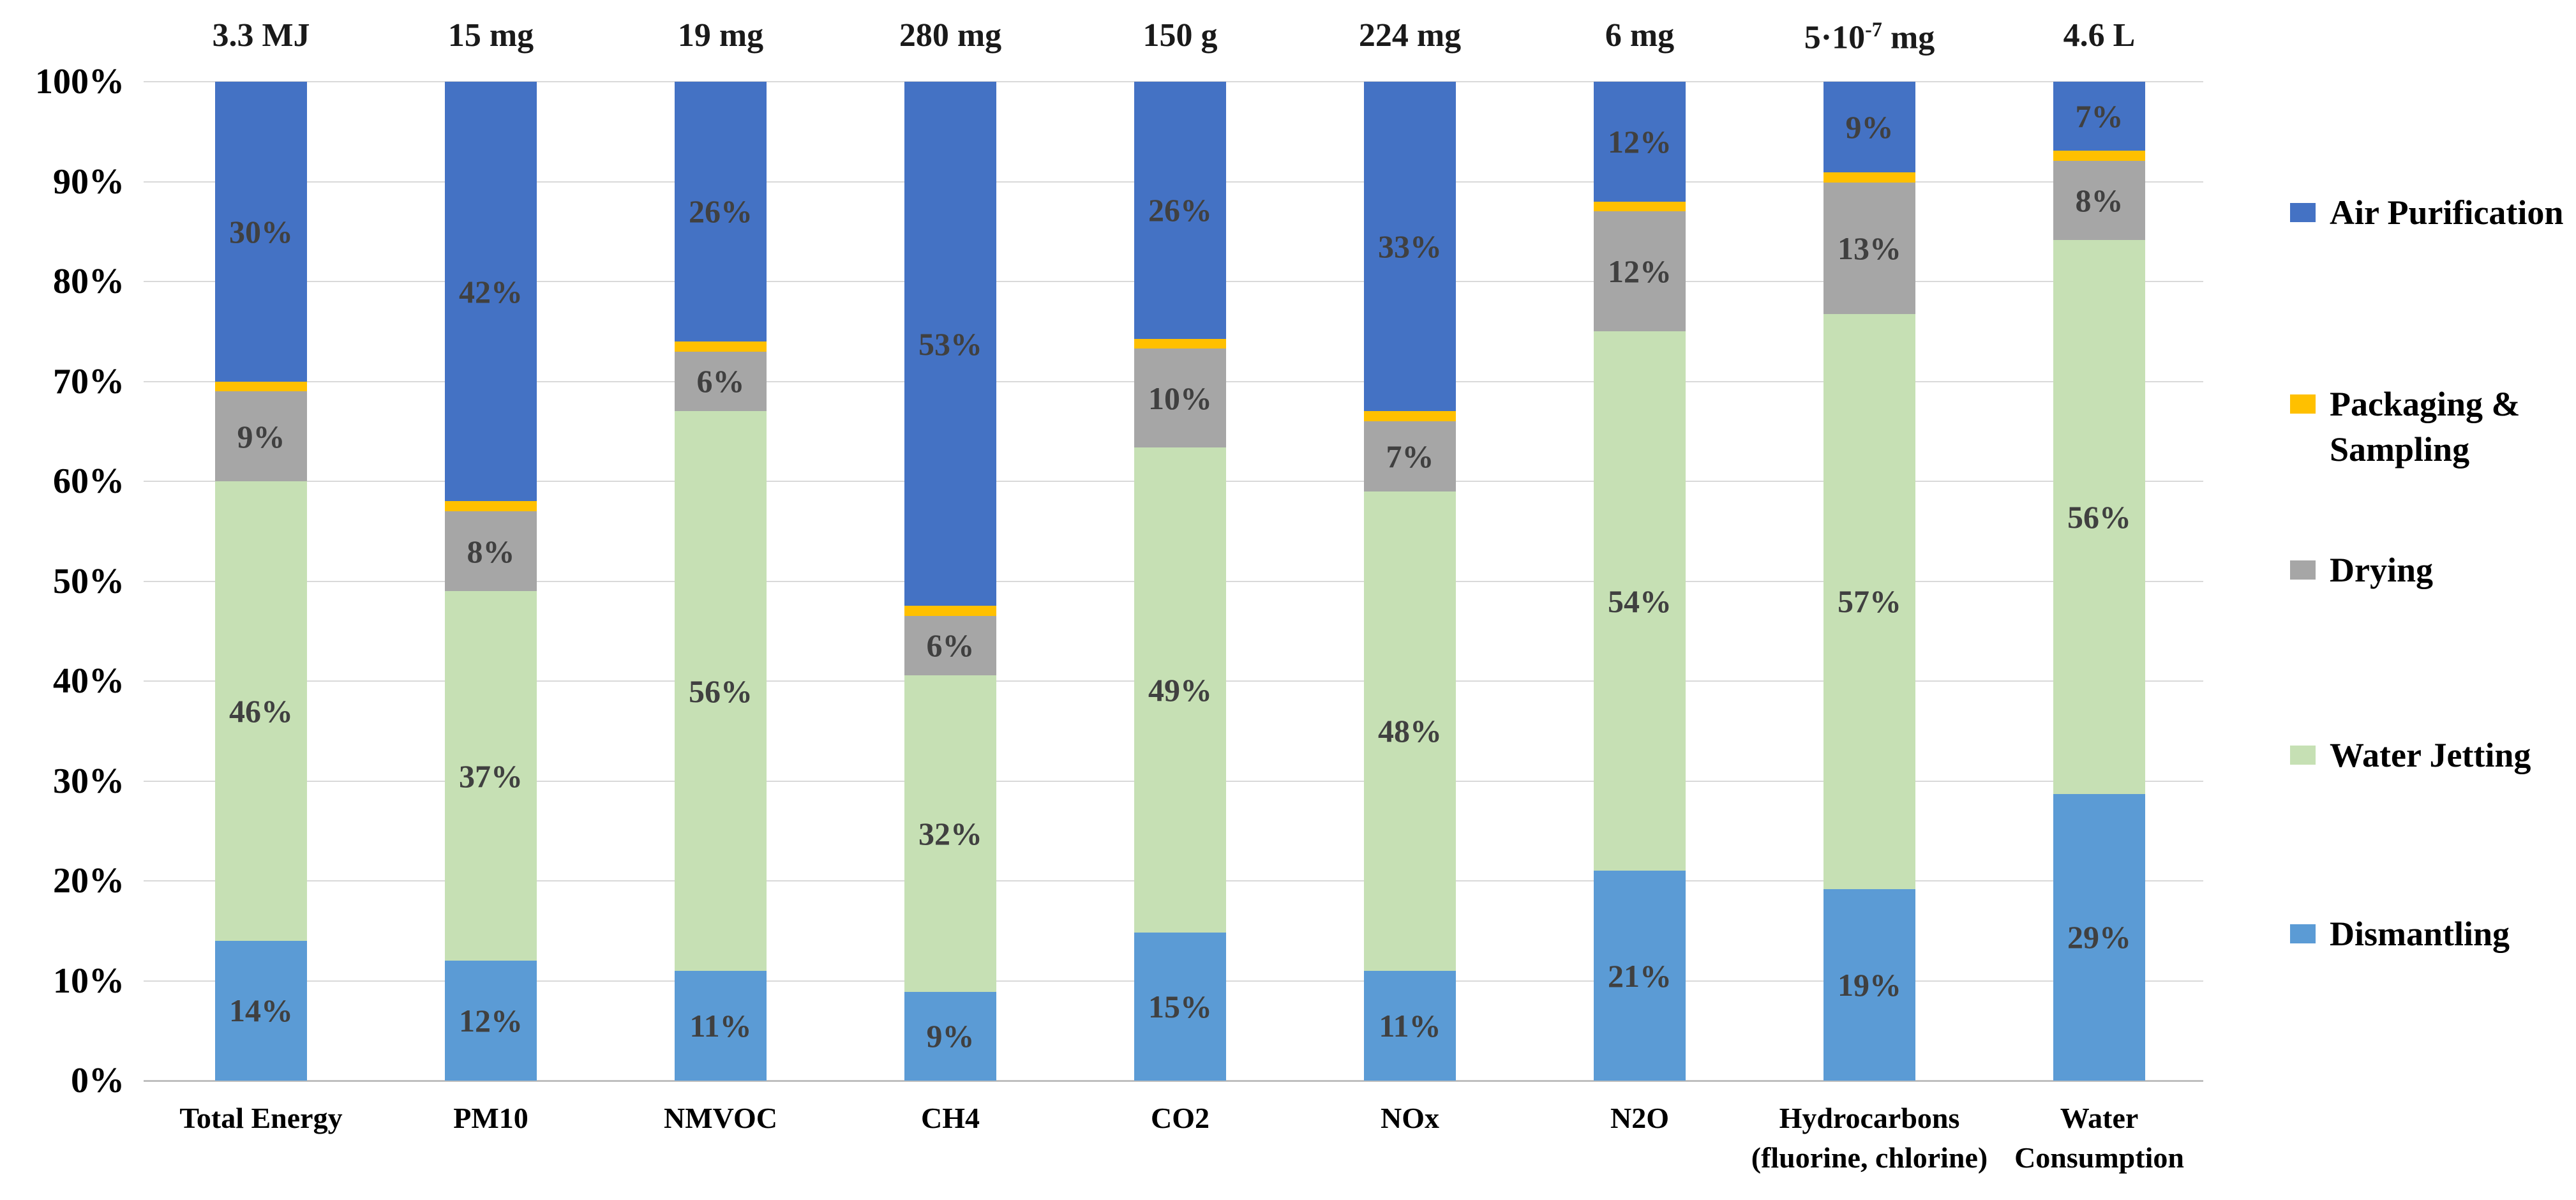 This screenshot has width=2576, height=1200. What do you see at coordinates (1869, 127) in the screenshot?
I see `segment-air-purification-hydrocarbons-fluorine-chlorine: 9%` at bounding box center [1869, 127].